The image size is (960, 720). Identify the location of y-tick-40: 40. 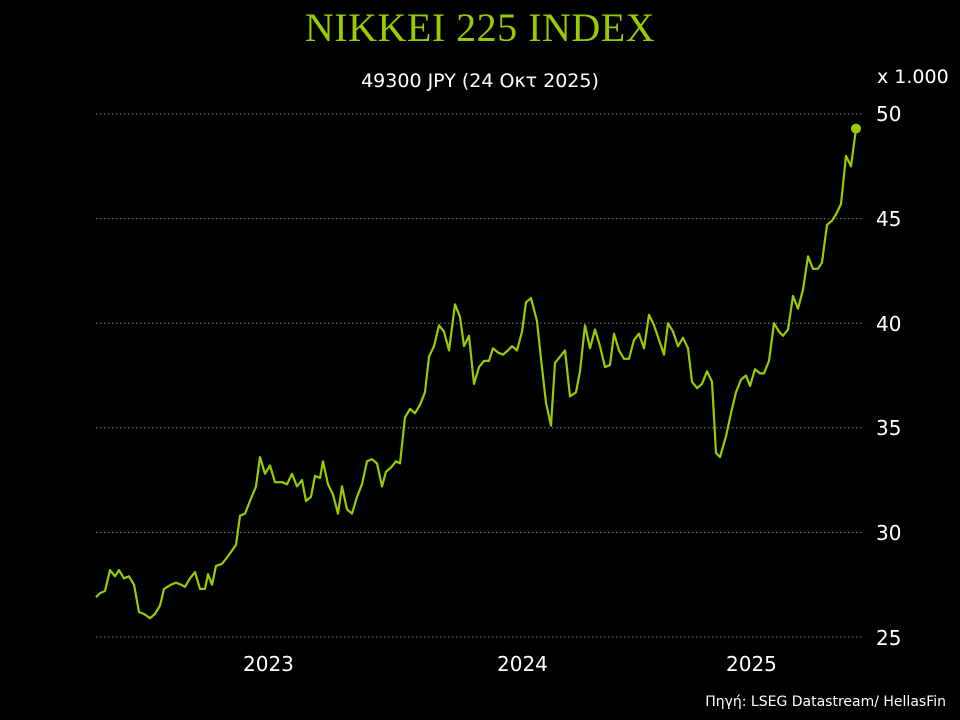
(889, 324).